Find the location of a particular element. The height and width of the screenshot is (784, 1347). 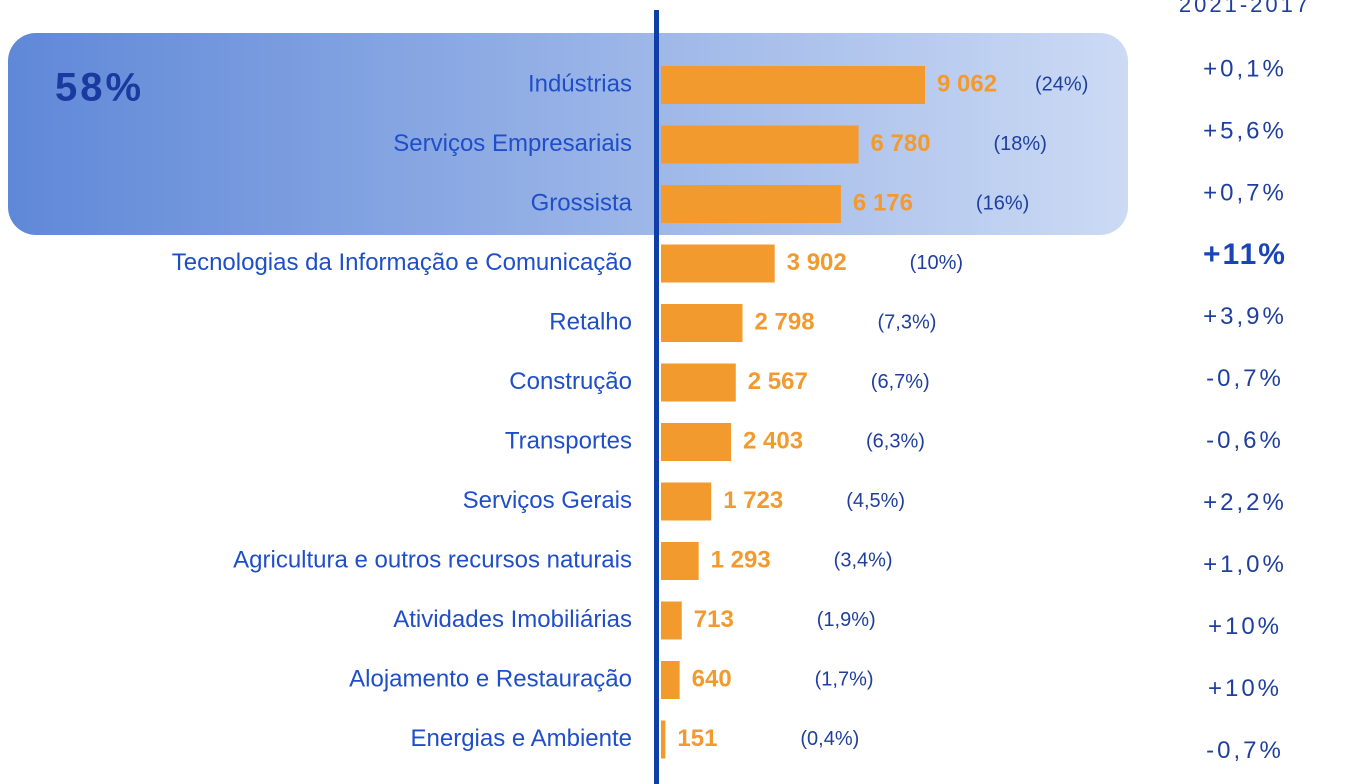

value-label: 1 293 is located at coordinates (741, 559).